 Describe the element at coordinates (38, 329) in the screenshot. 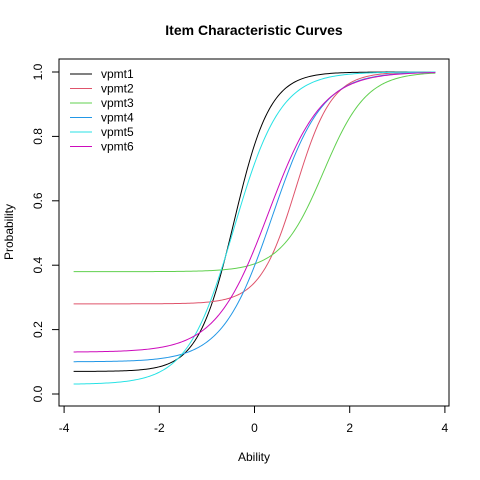

I see `y-tick-label: 0.2` at that location.